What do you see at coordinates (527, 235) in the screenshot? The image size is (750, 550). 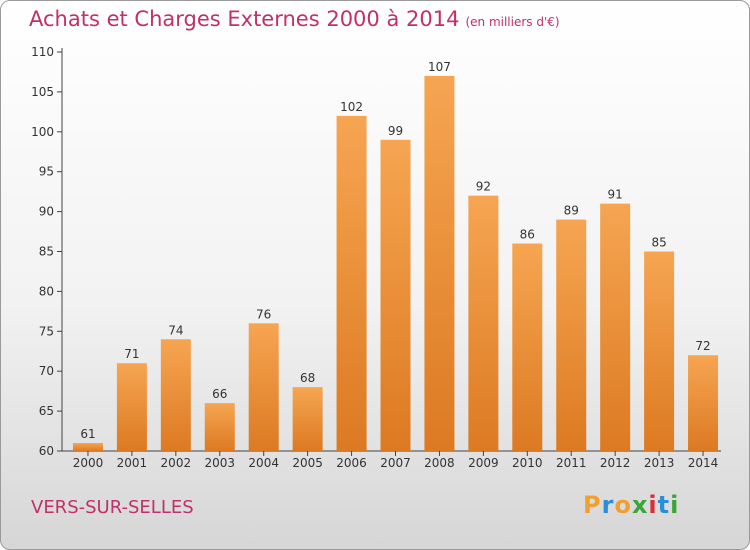 I see `data-label: 86` at bounding box center [527, 235].